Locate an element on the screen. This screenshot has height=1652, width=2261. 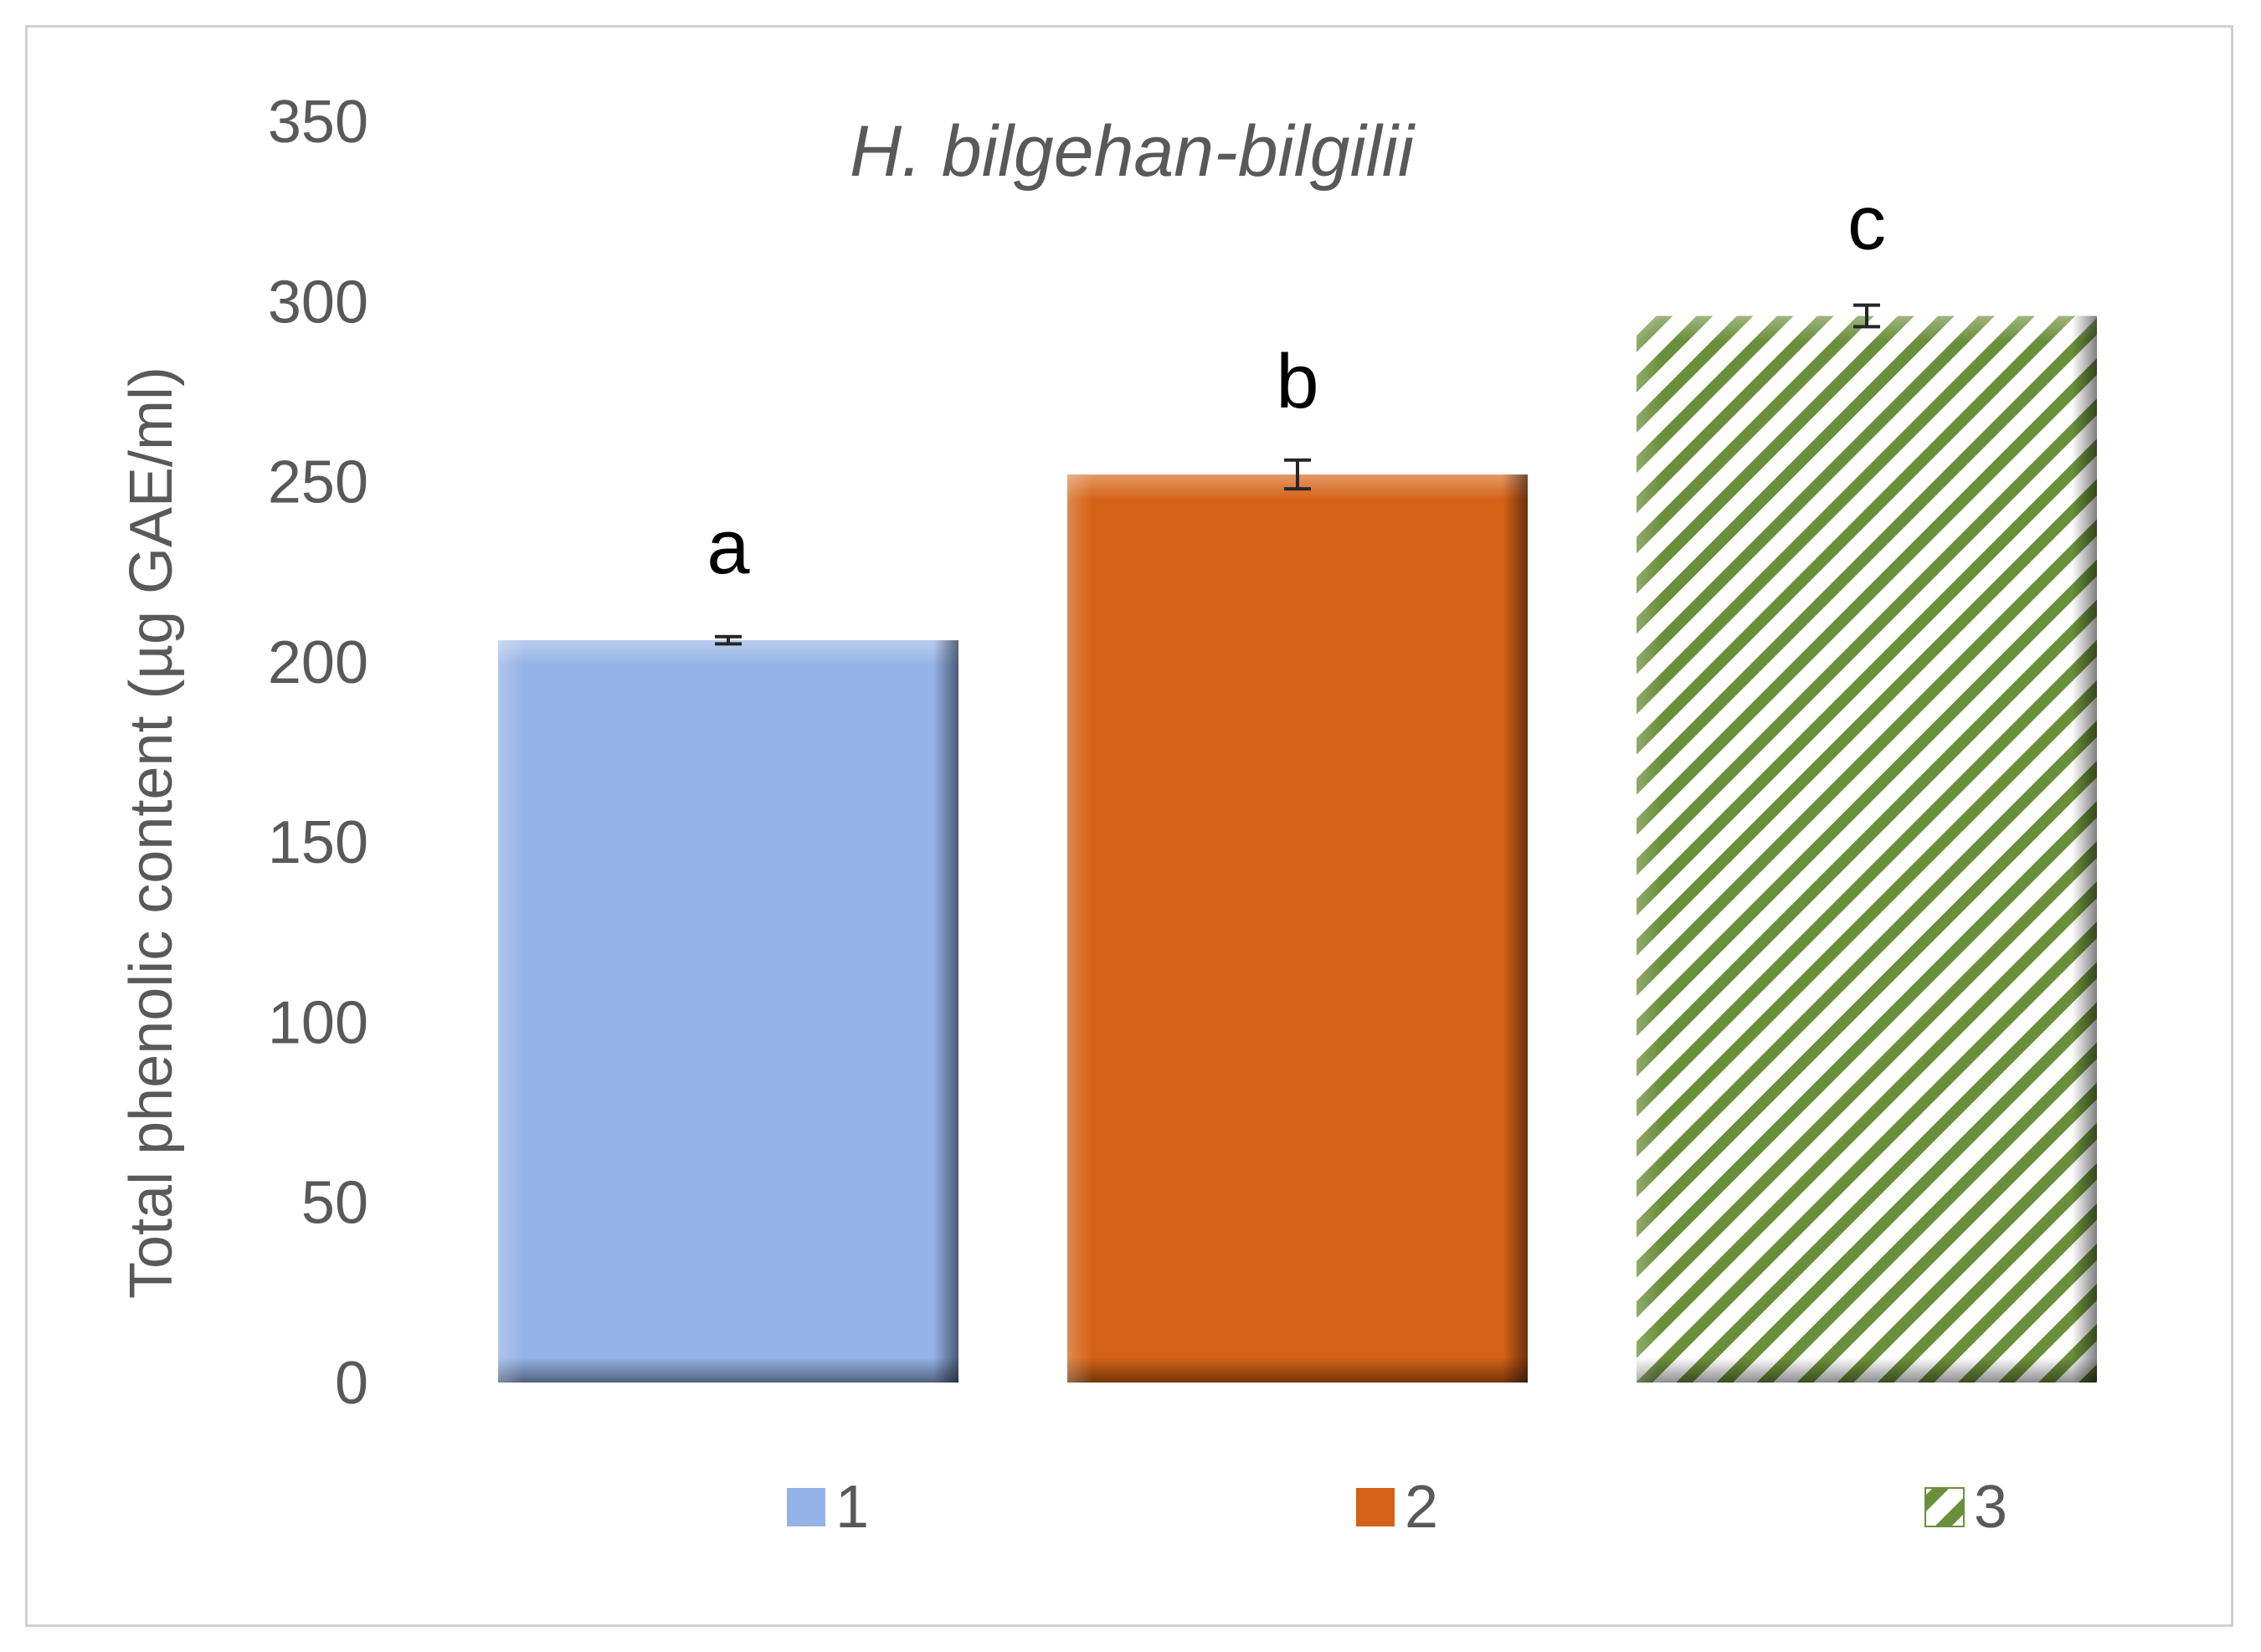
bar-2: b is located at coordinates (1297, 861).